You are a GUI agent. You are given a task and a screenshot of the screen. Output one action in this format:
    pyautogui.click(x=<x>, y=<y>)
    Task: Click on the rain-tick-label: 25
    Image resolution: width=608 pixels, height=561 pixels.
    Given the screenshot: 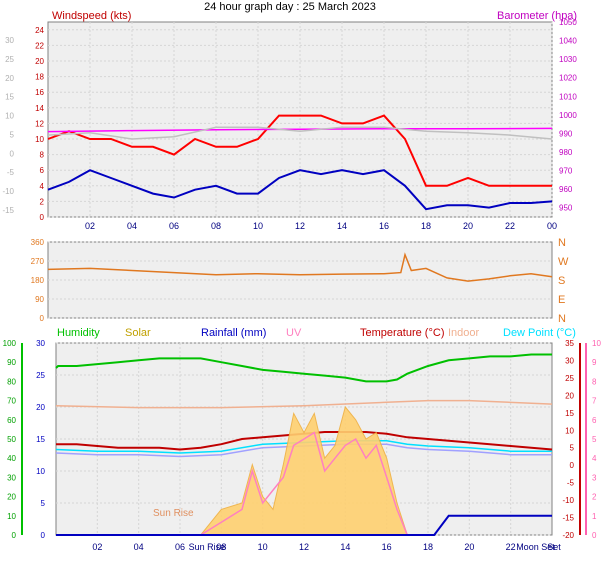 What is the action you would take?
    pyautogui.click(x=40, y=375)
    